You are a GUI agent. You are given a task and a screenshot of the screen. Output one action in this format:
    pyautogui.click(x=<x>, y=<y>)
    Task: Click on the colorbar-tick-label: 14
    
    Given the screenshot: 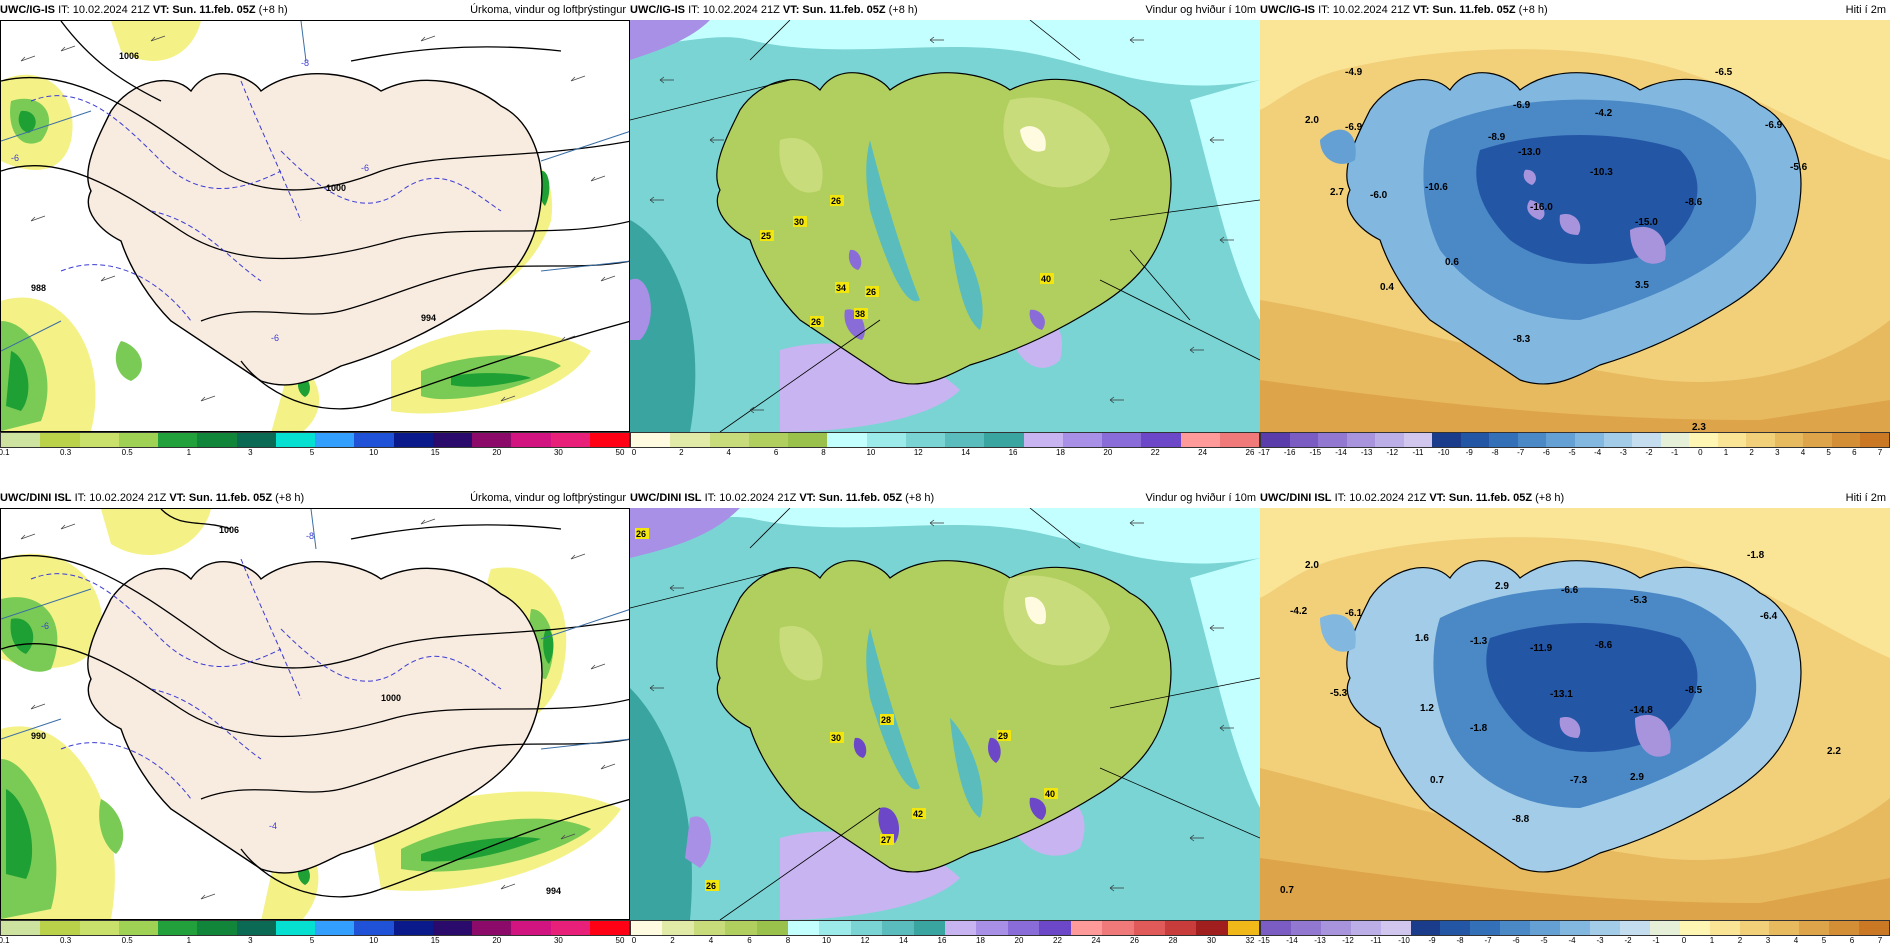 What is the action you would take?
    pyautogui.click(x=903, y=940)
    